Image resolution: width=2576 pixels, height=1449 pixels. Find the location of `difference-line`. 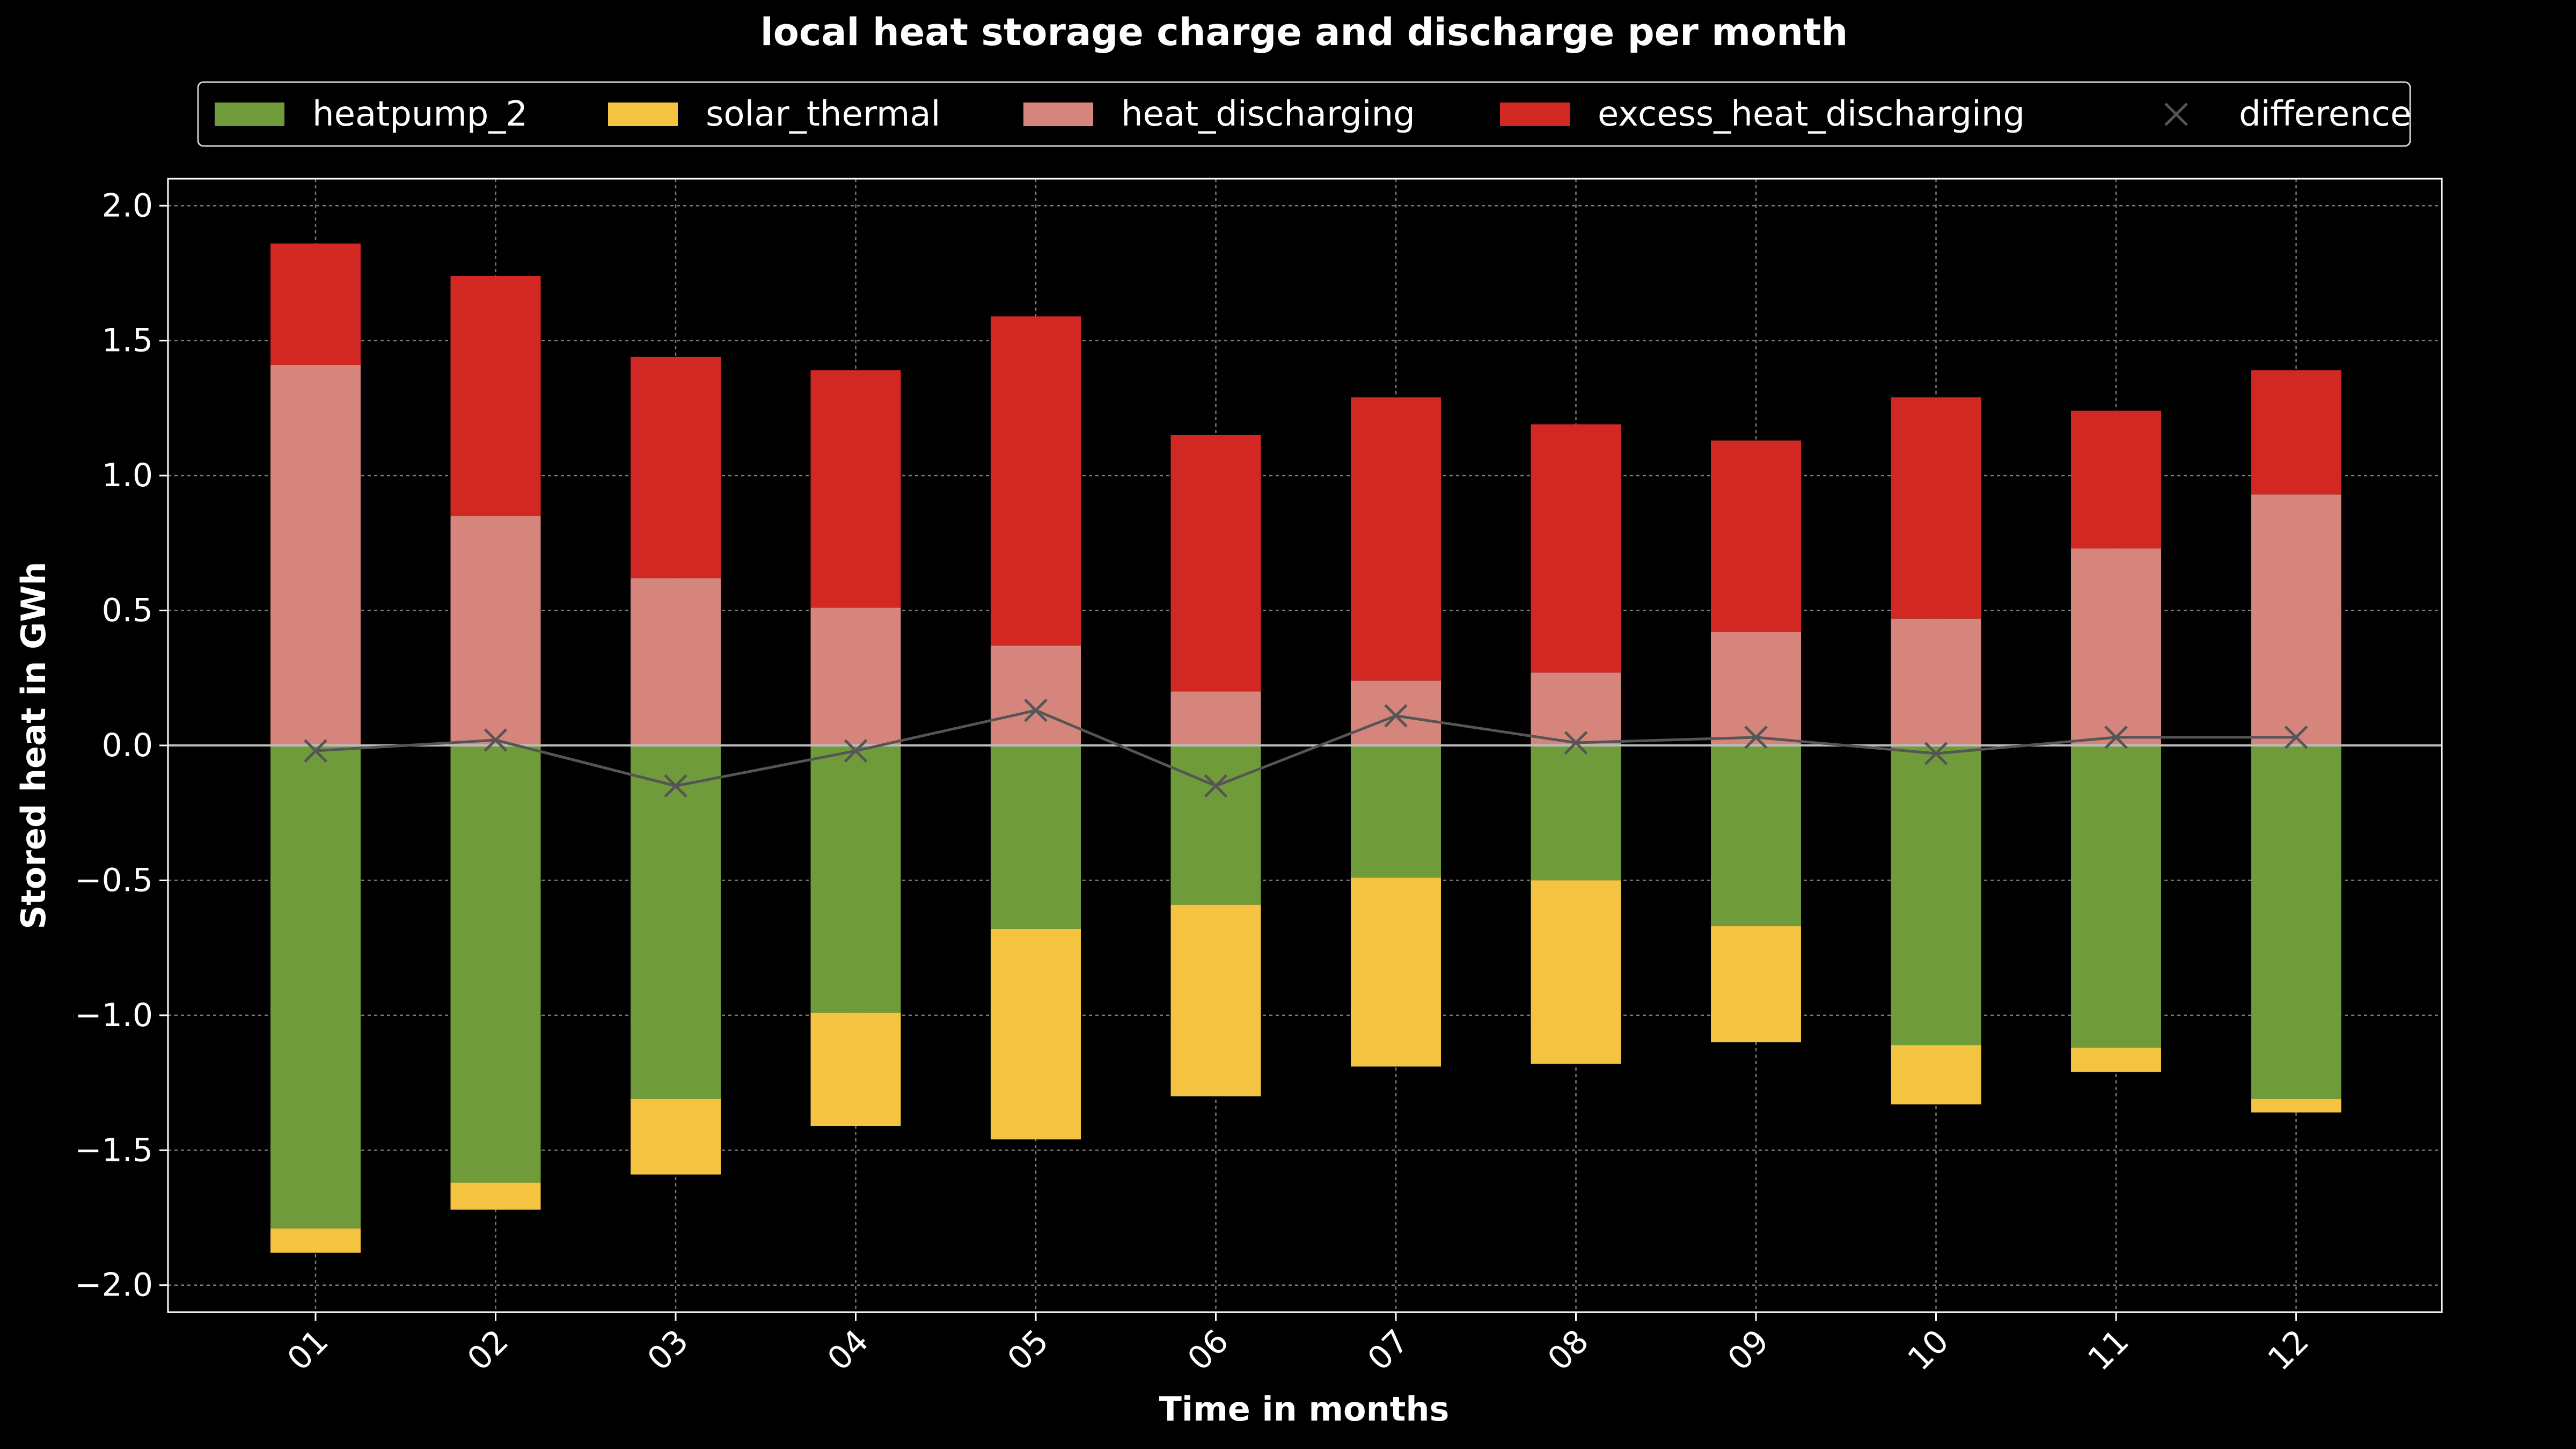

difference-line is located at coordinates (1306, 748).